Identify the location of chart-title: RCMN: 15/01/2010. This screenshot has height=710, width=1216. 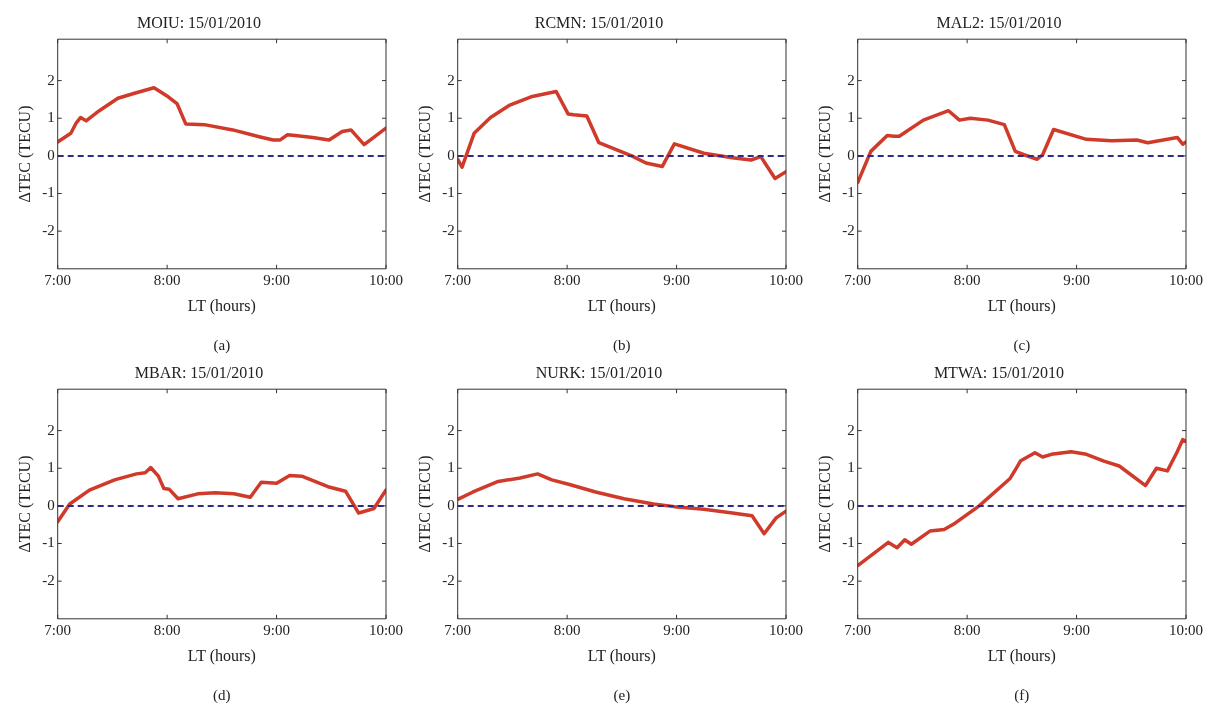
(599, 22).